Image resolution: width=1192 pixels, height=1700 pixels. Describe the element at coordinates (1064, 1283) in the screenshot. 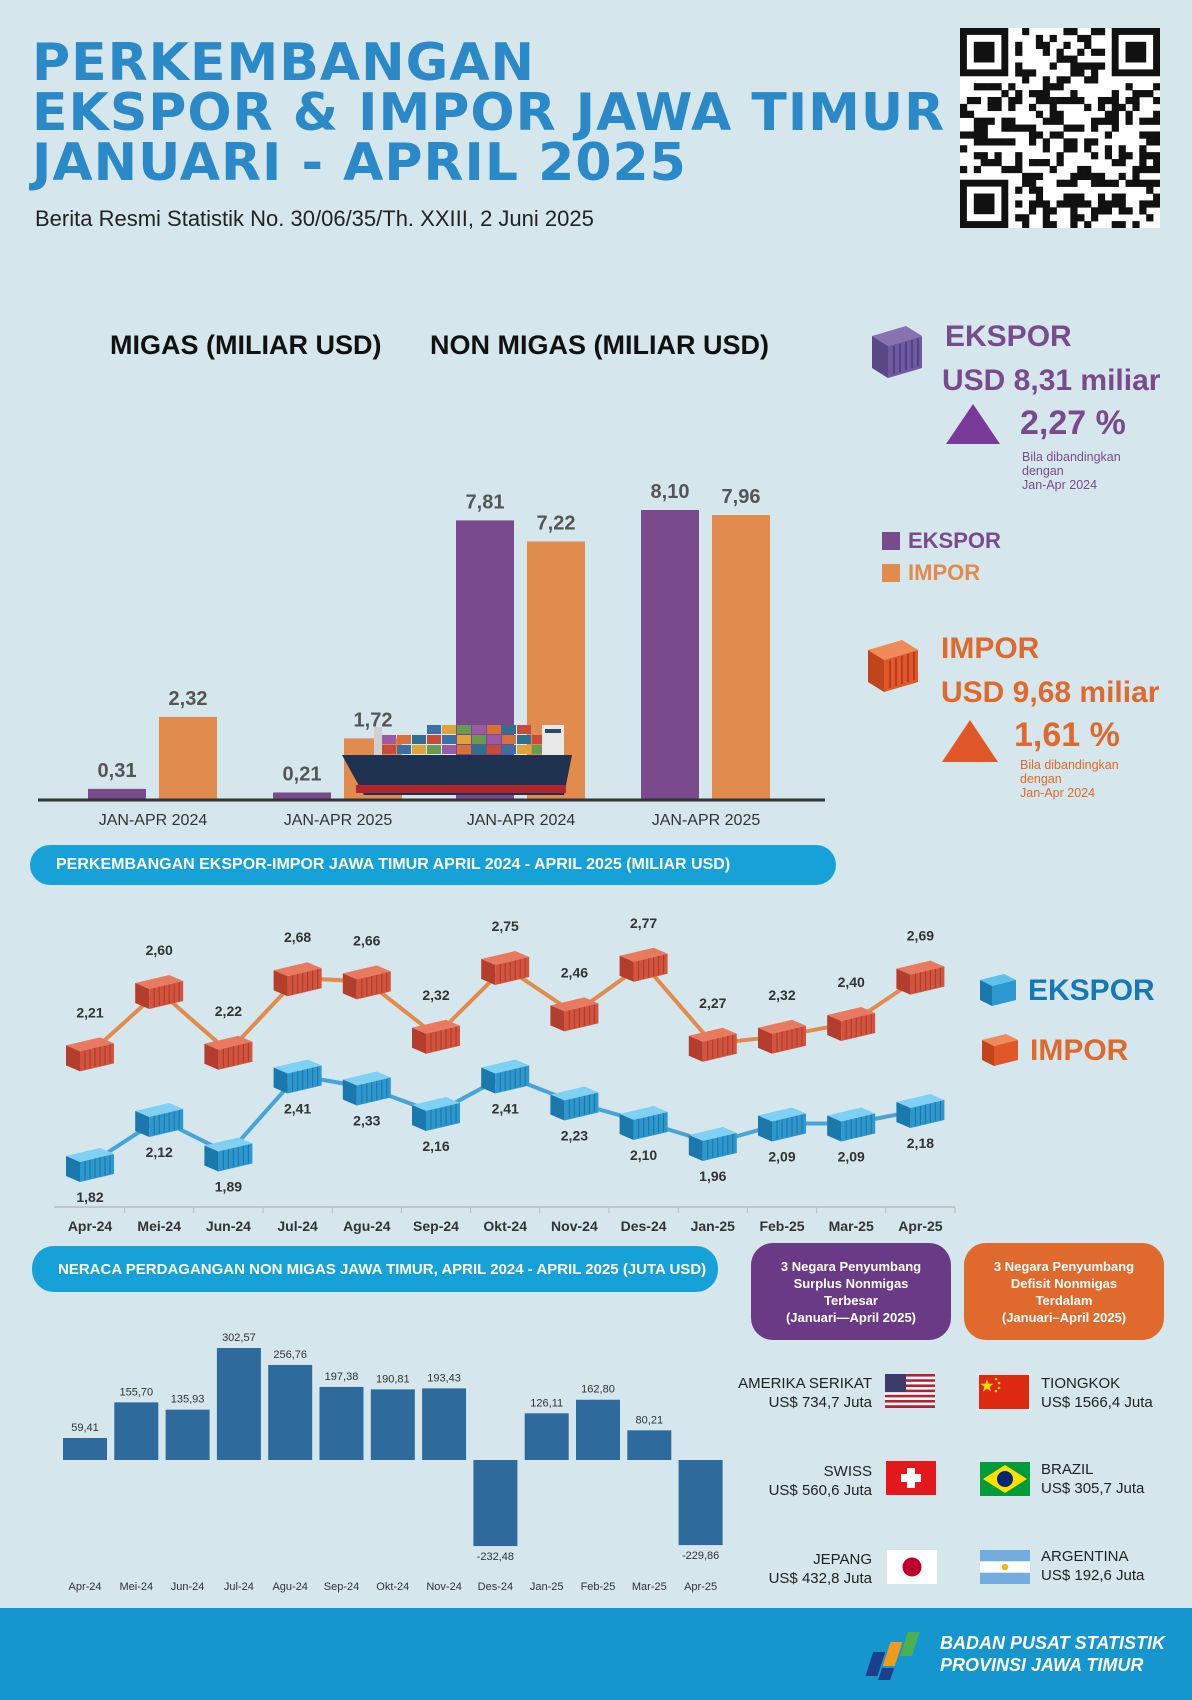

I see `deficit-title-line: Defisit Nonmigas` at that location.